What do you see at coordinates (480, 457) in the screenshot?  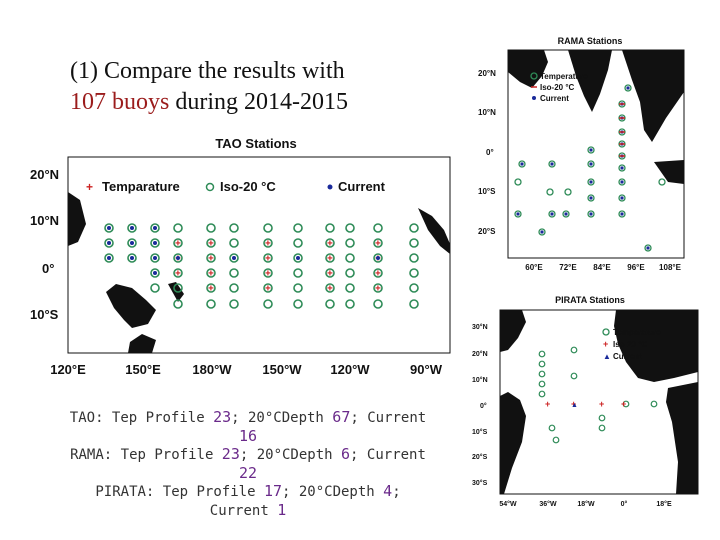 I see `pirata-y-label: 20°S` at bounding box center [480, 457].